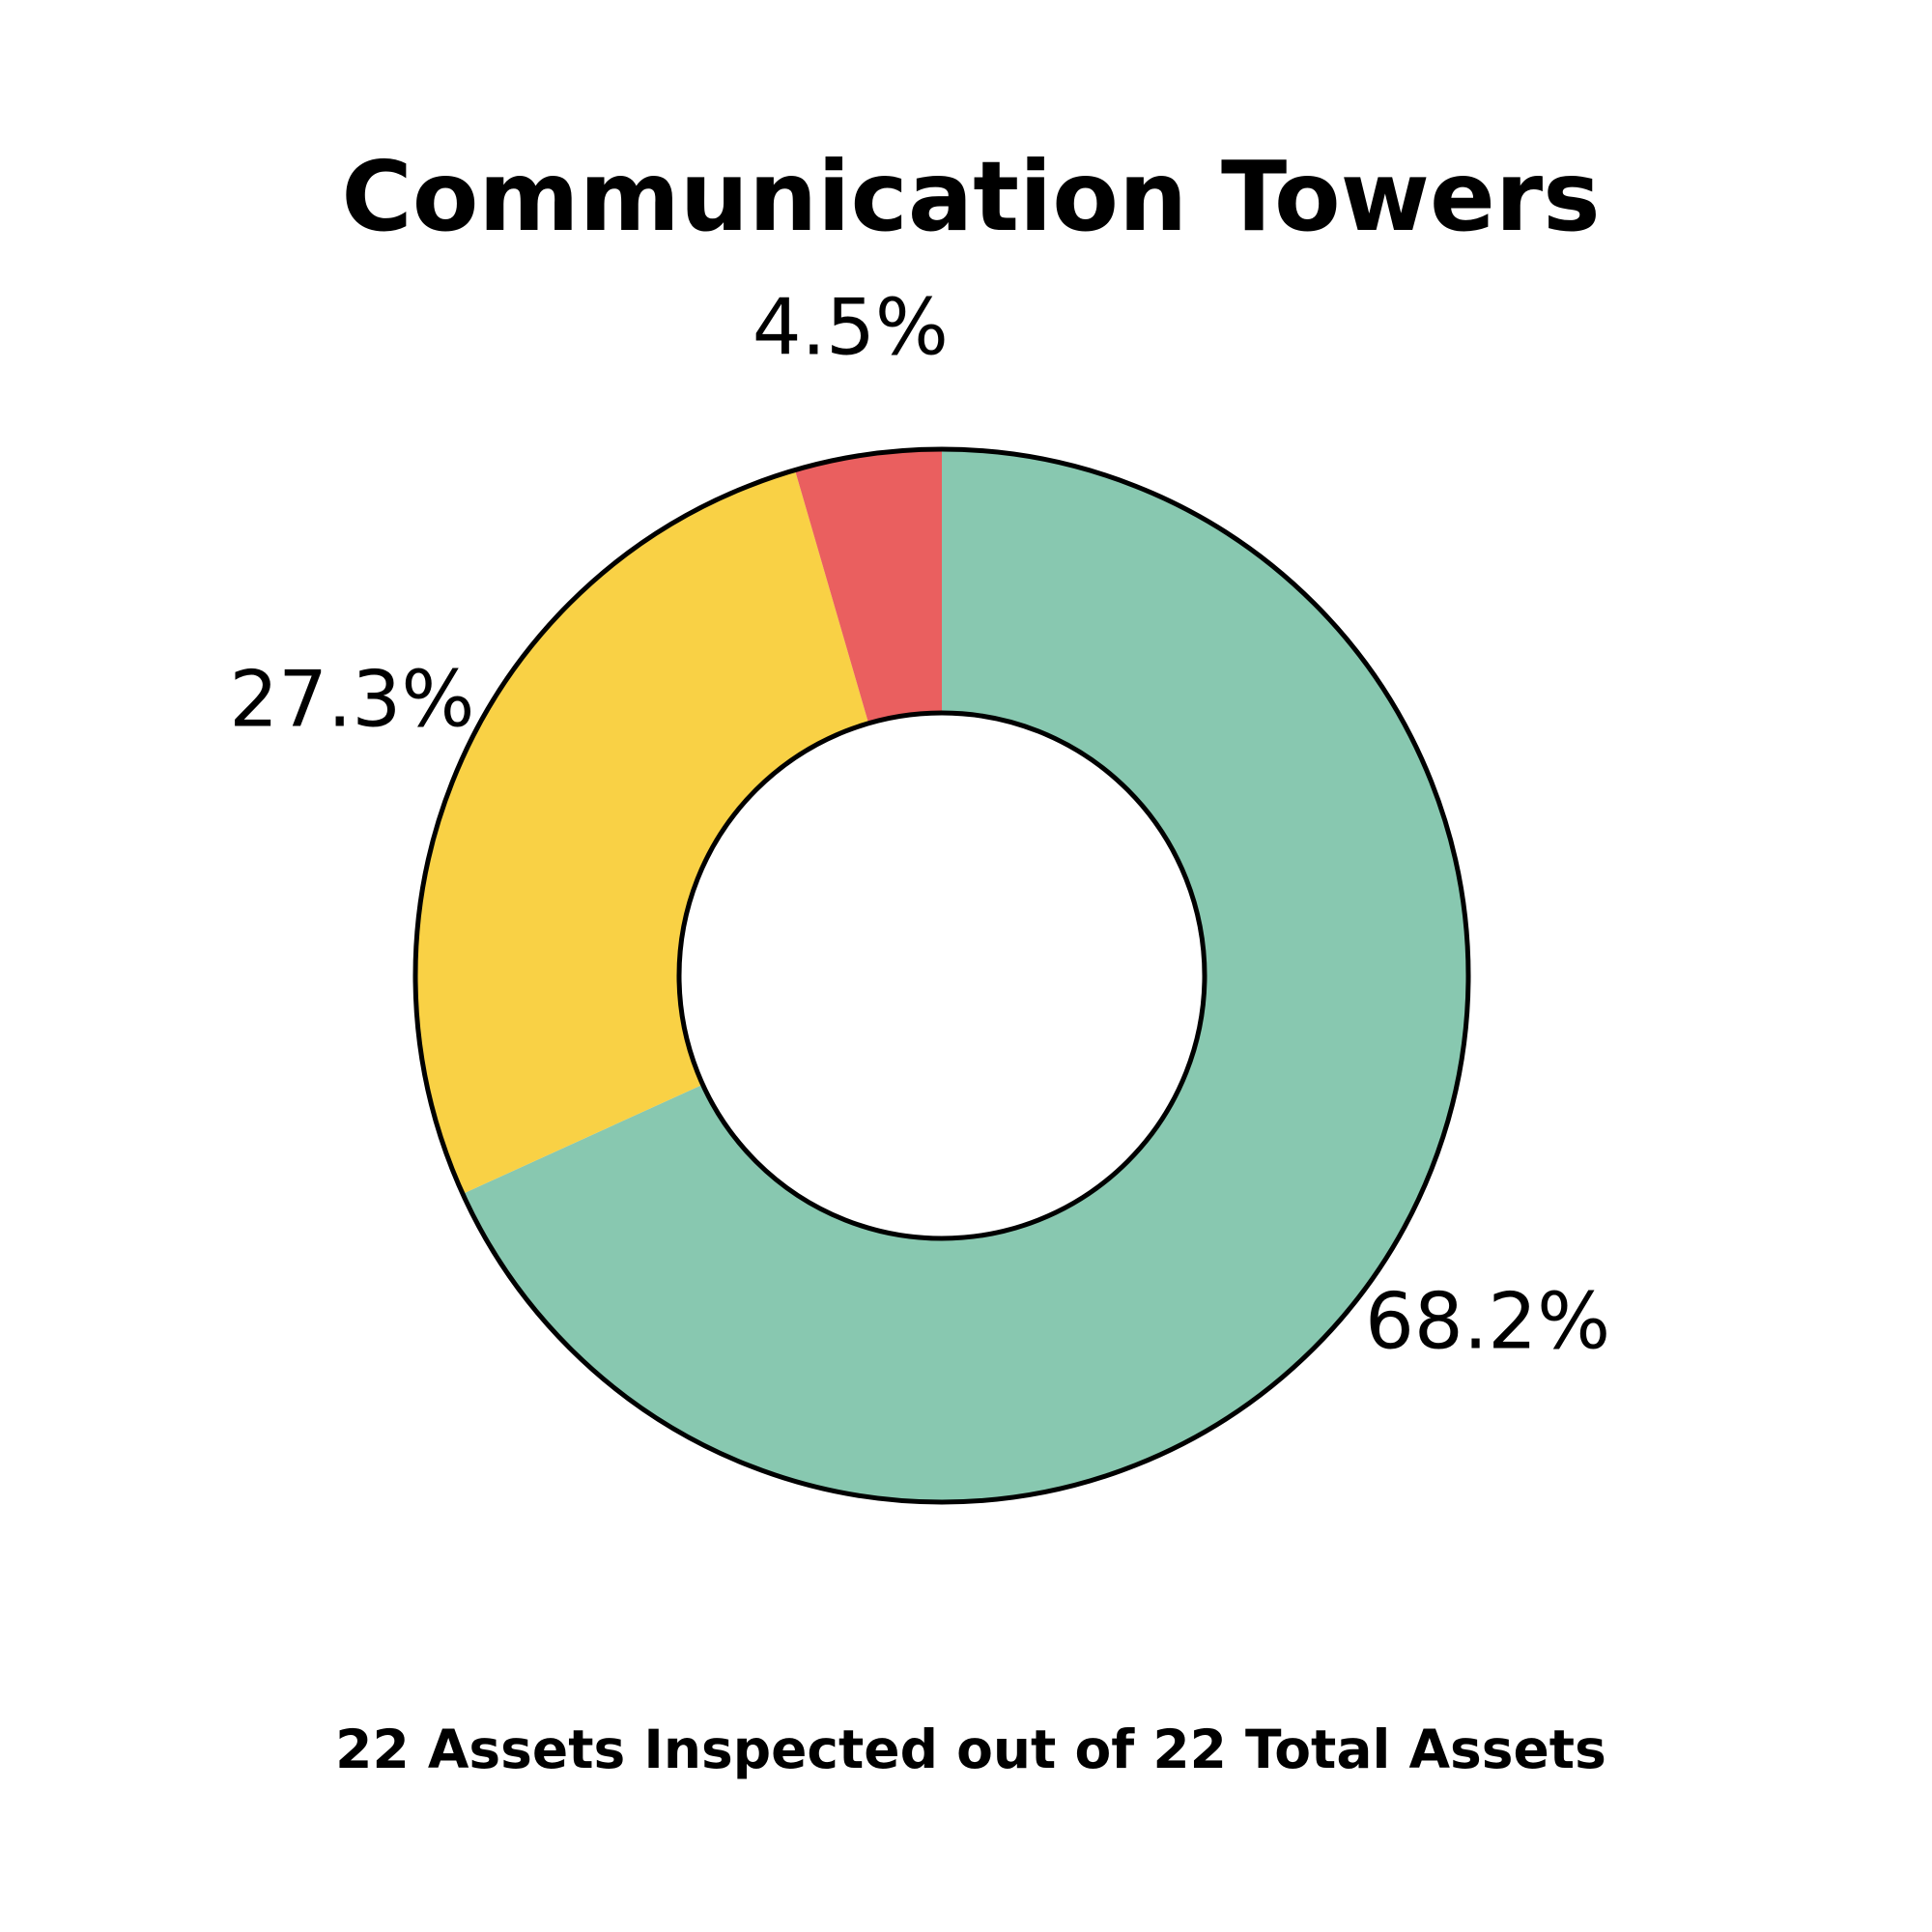 This screenshot has height=1932, width=1932. What do you see at coordinates (970, 196) in the screenshot?
I see `chart-title: Communication Towers` at bounding box center [970, 196].